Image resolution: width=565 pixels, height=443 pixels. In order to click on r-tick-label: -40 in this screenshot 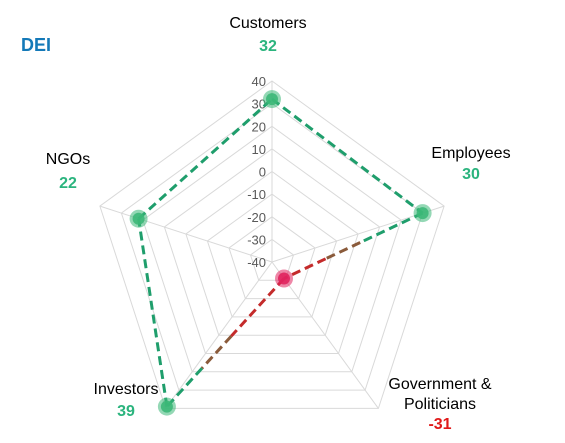, I will do `click(256, 262)`.